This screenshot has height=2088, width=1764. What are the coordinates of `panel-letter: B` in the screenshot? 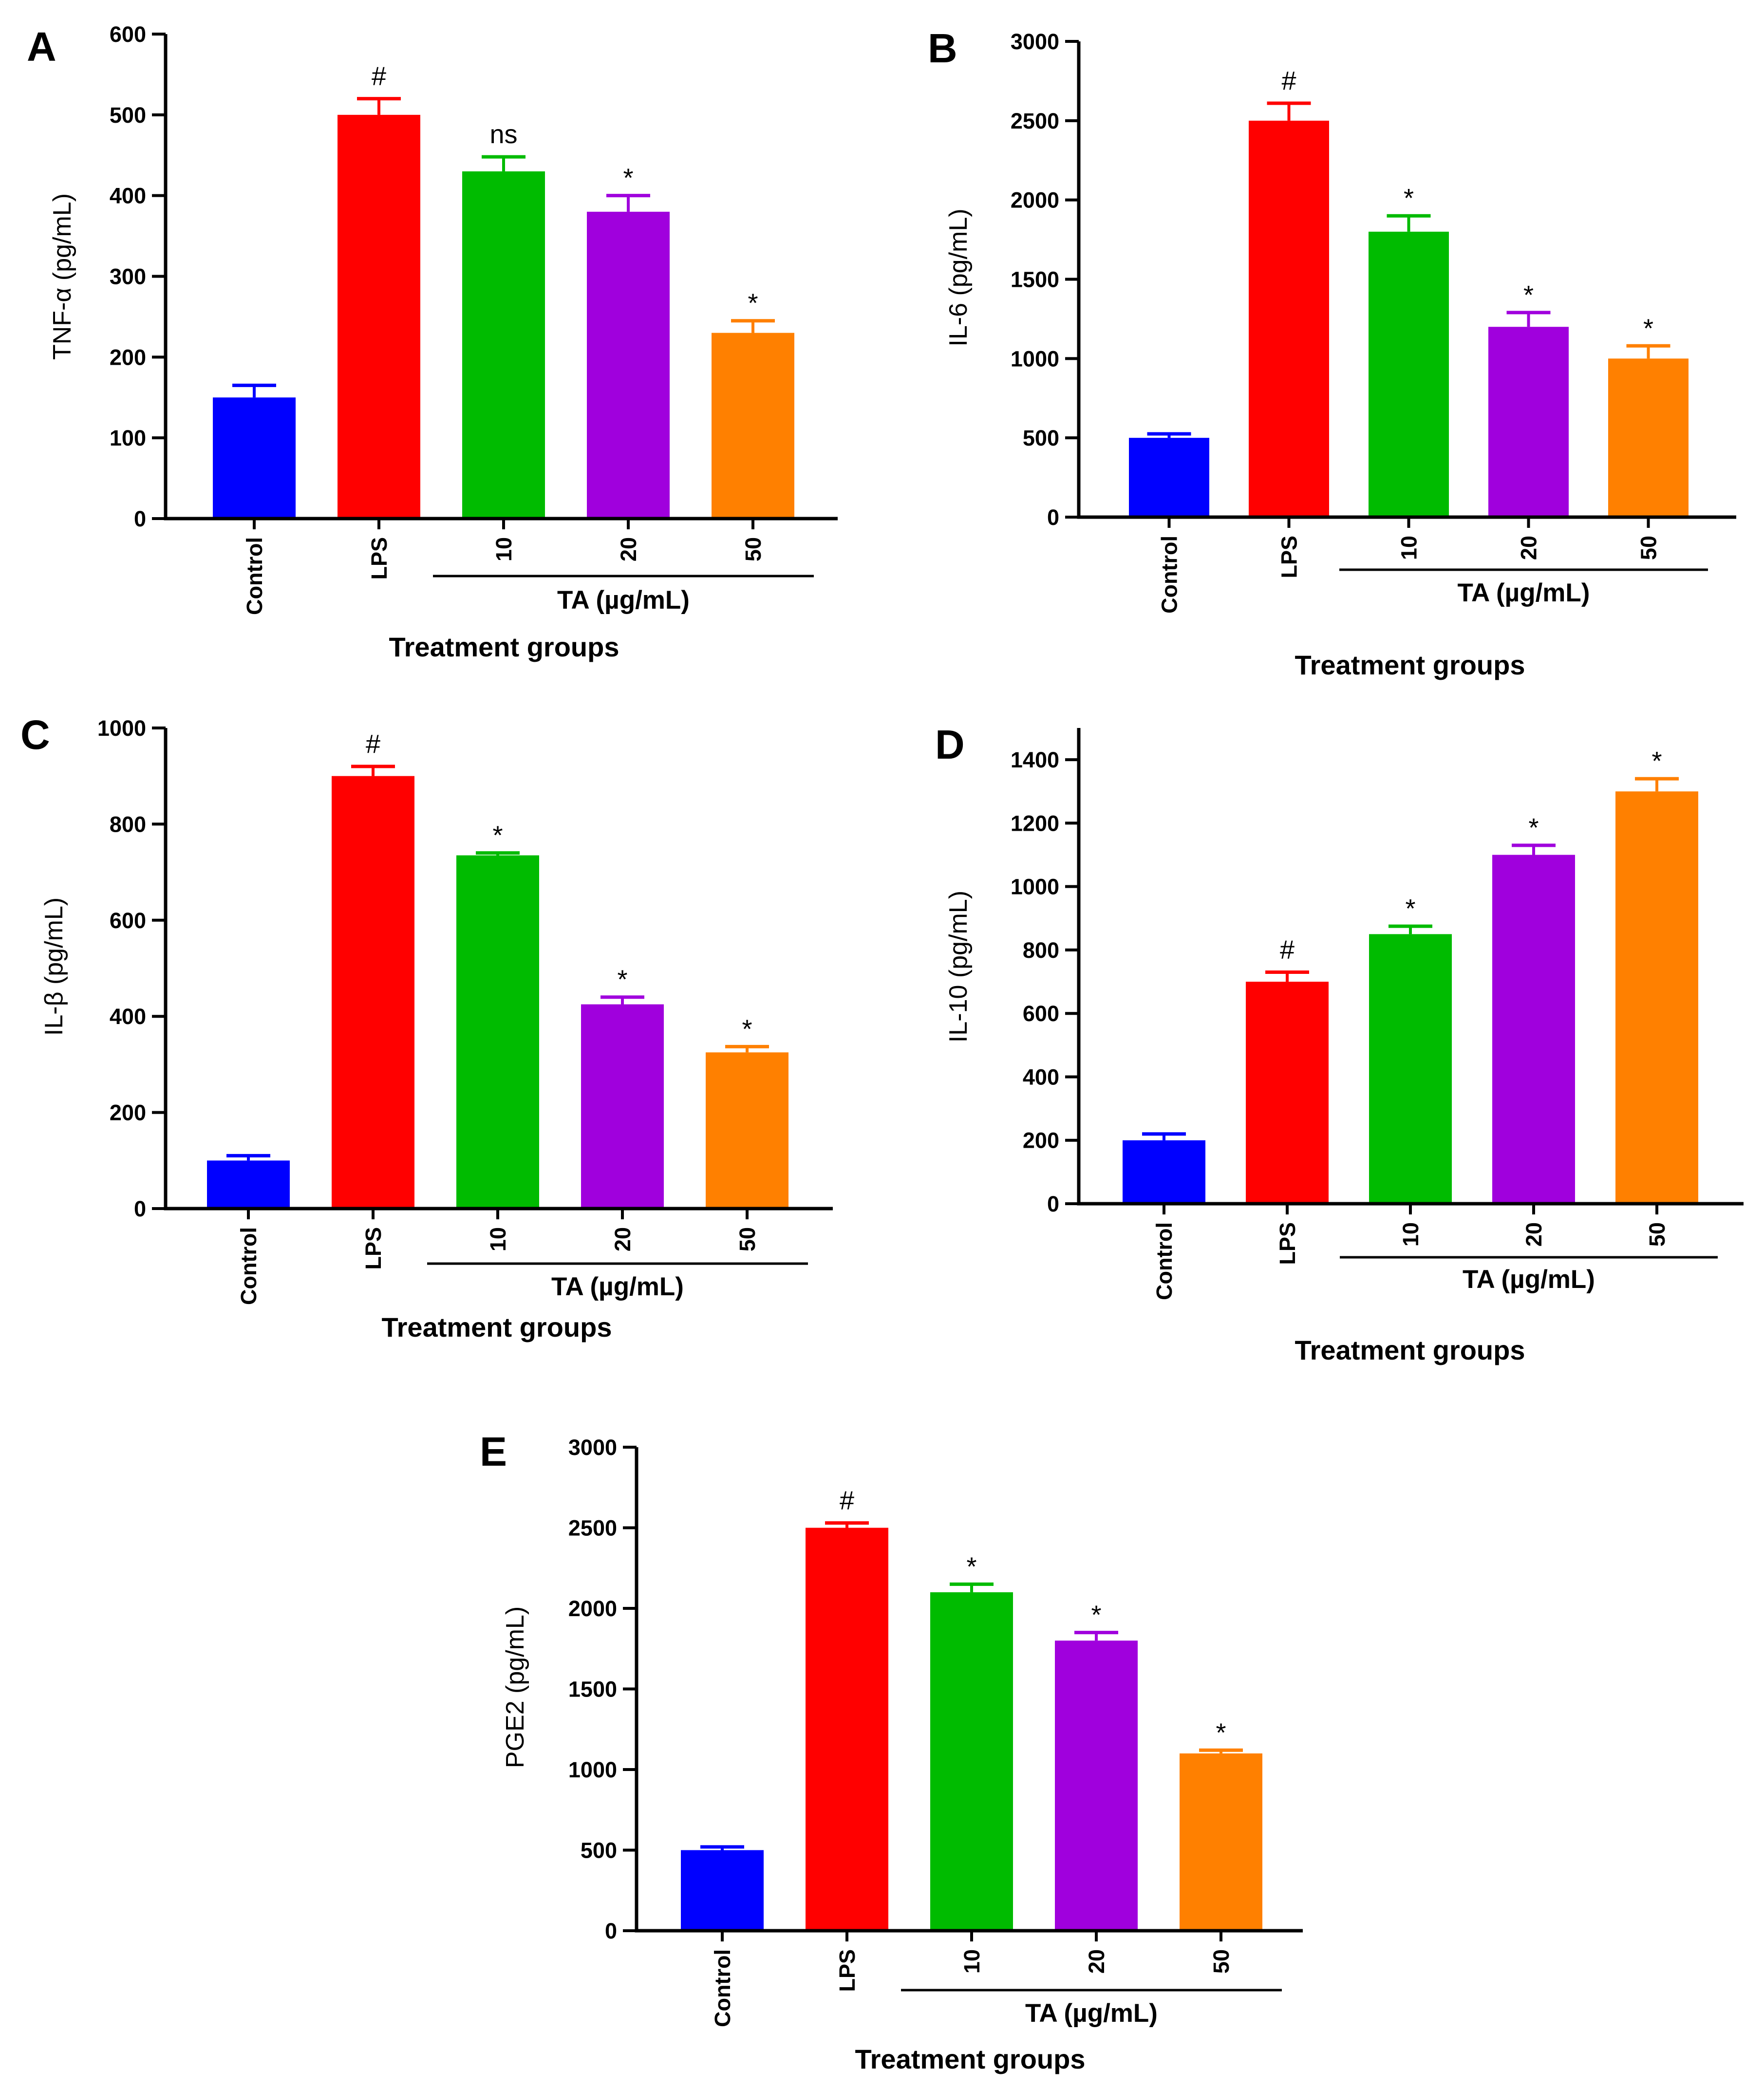 It's located at (942, 48).